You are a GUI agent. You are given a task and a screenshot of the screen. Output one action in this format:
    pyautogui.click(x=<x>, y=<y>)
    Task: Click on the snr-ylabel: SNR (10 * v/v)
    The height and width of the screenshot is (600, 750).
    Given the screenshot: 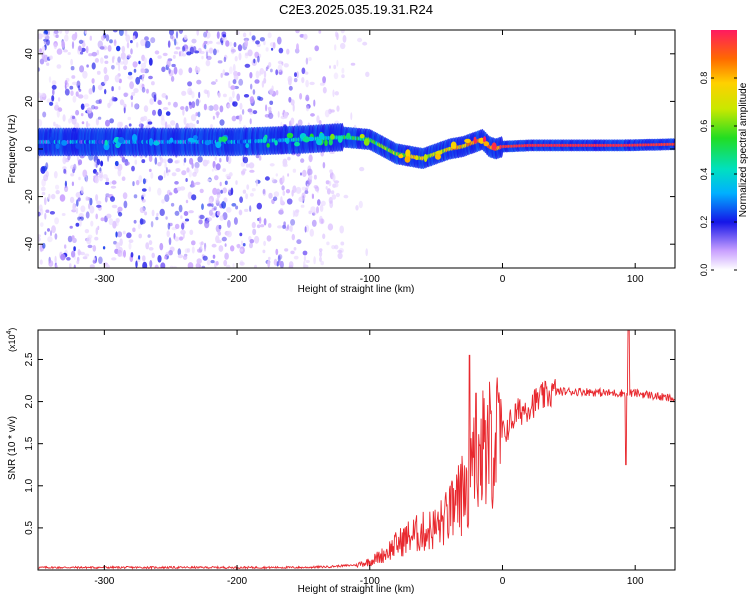 What is the action you would take?
    pyautogui.click(x=12, y=448)
    